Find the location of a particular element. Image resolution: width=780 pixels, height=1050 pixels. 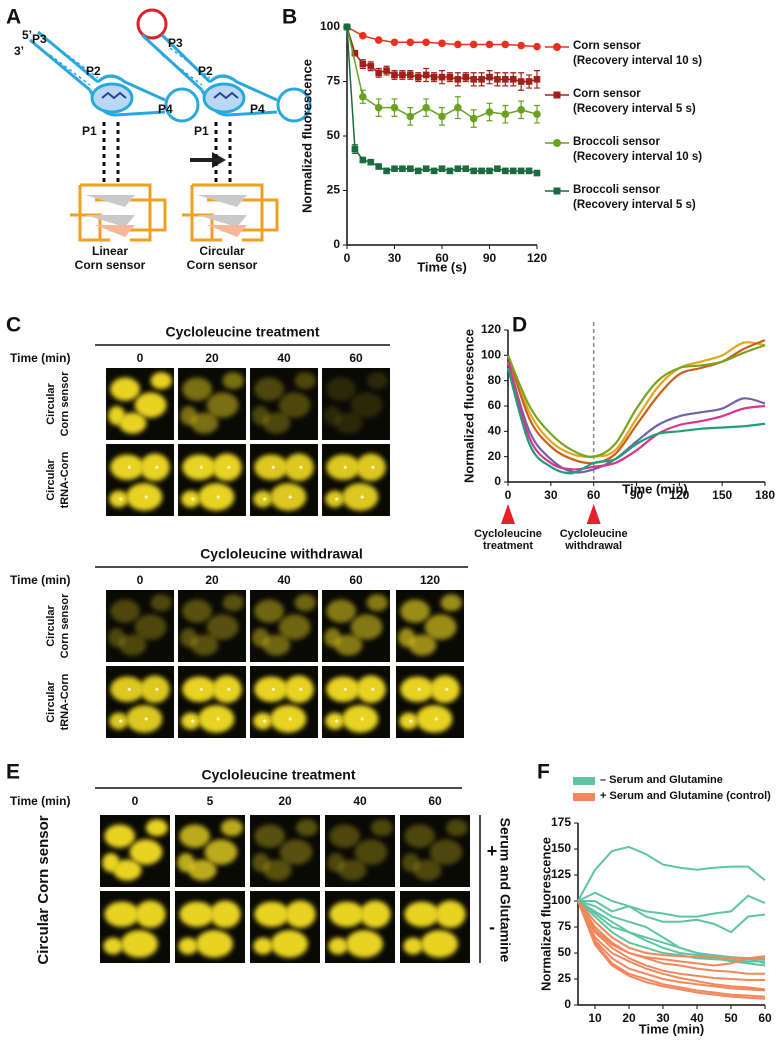

time-value: 40 is located at coordinates (360, 801).